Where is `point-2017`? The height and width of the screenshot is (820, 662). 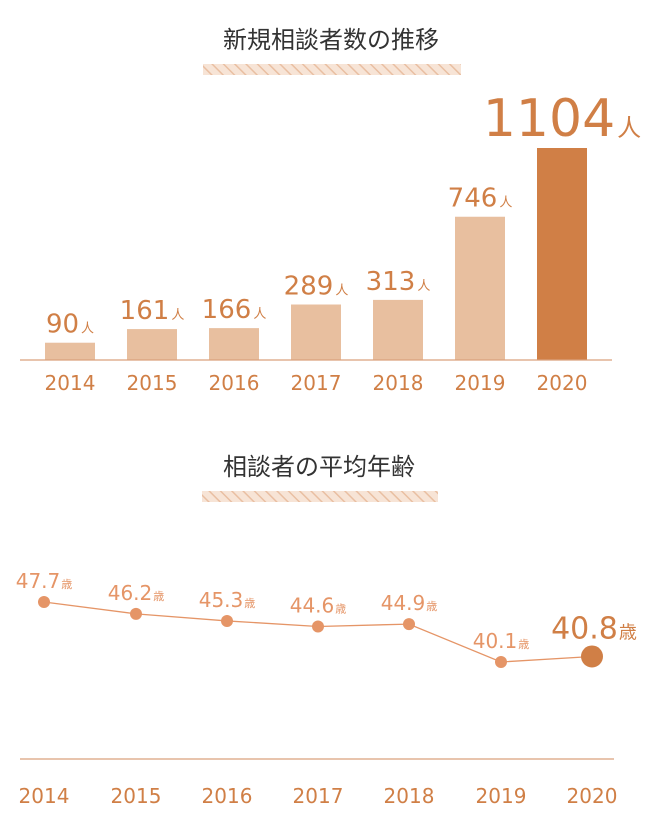 point-2017 is located at coordinates (318, 626).